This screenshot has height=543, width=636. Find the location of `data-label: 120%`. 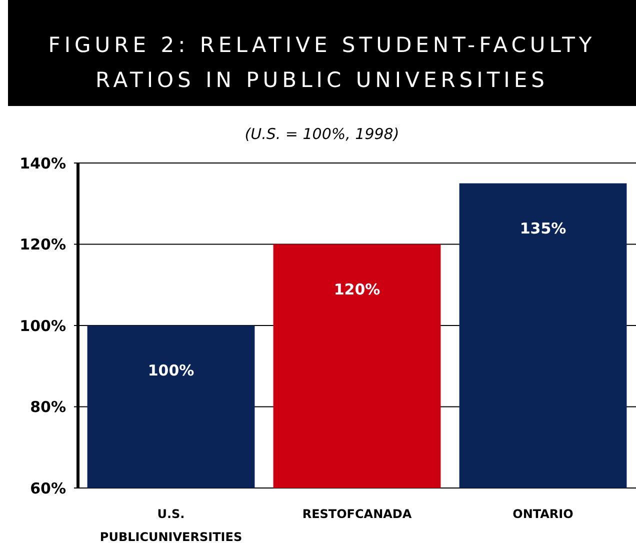

data-label: 120% is located at coordinates (357, 289).